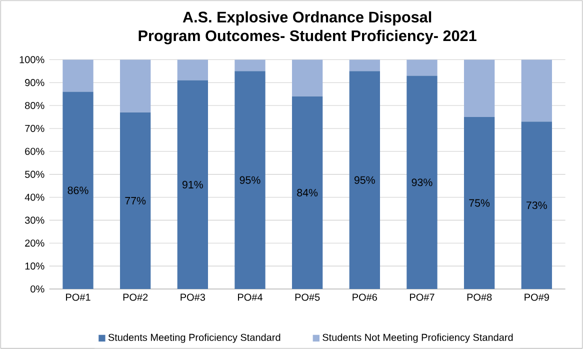 The image size is (583, 349). Describe the element at coordinates (32, 60) in the screenshot. I see `y-tick-label: 100%` at that location.